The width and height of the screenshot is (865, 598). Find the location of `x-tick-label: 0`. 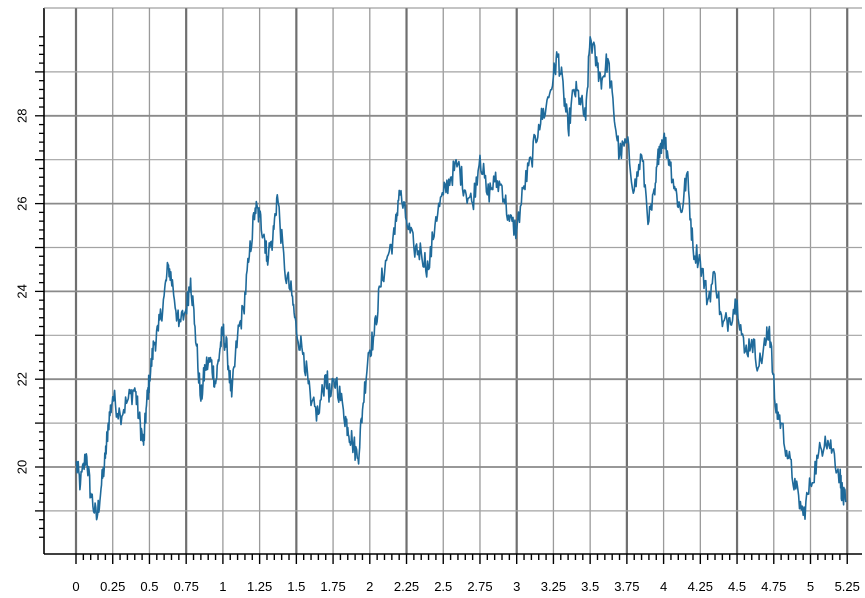

x-tick-label: 0 is located at coordinates (75, 586).